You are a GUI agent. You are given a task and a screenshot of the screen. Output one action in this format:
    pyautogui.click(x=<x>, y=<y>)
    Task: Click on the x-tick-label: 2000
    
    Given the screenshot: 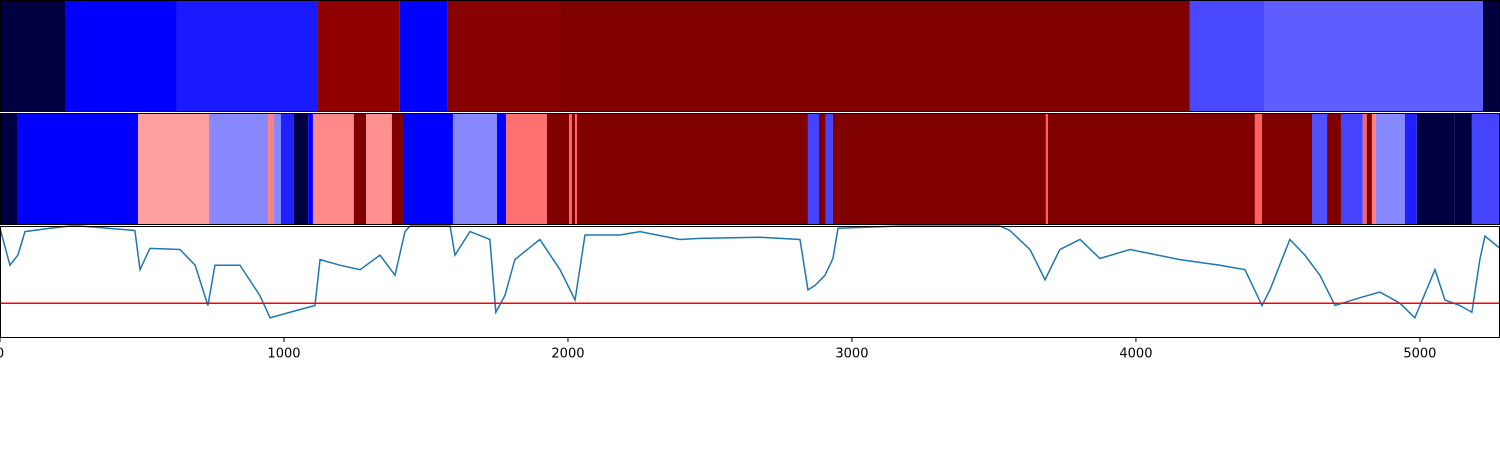 What is the action you would take?
    pyautogui.click(x=567, y=354)
    